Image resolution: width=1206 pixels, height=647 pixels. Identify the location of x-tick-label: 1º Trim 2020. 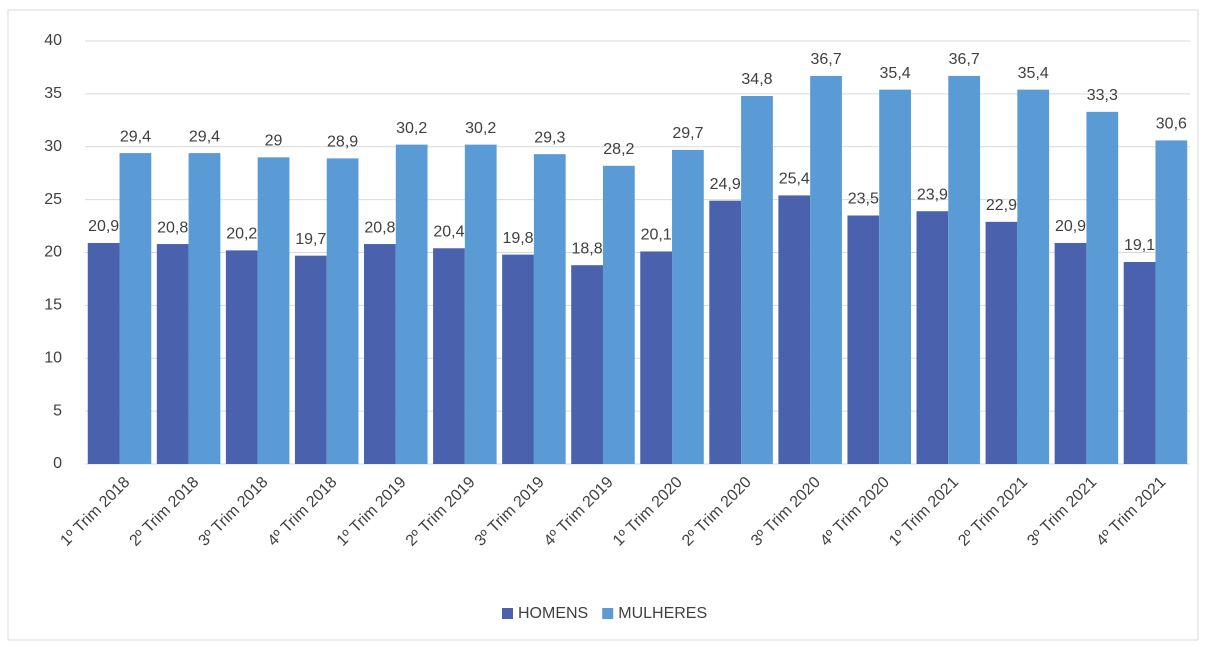
(648, 512).